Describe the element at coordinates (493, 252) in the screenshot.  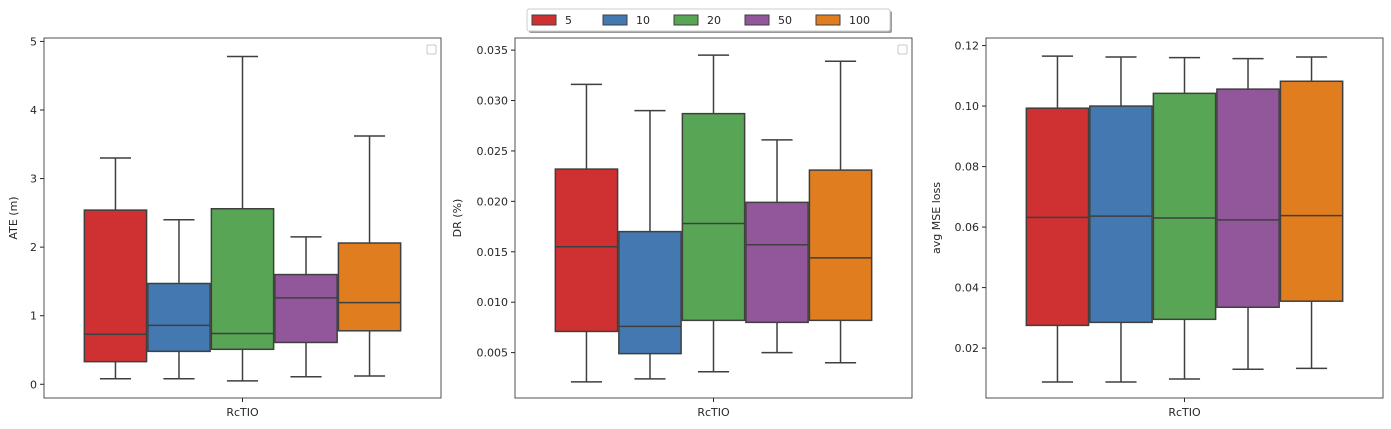
I see `y-tick-label: 0.015` at that location.